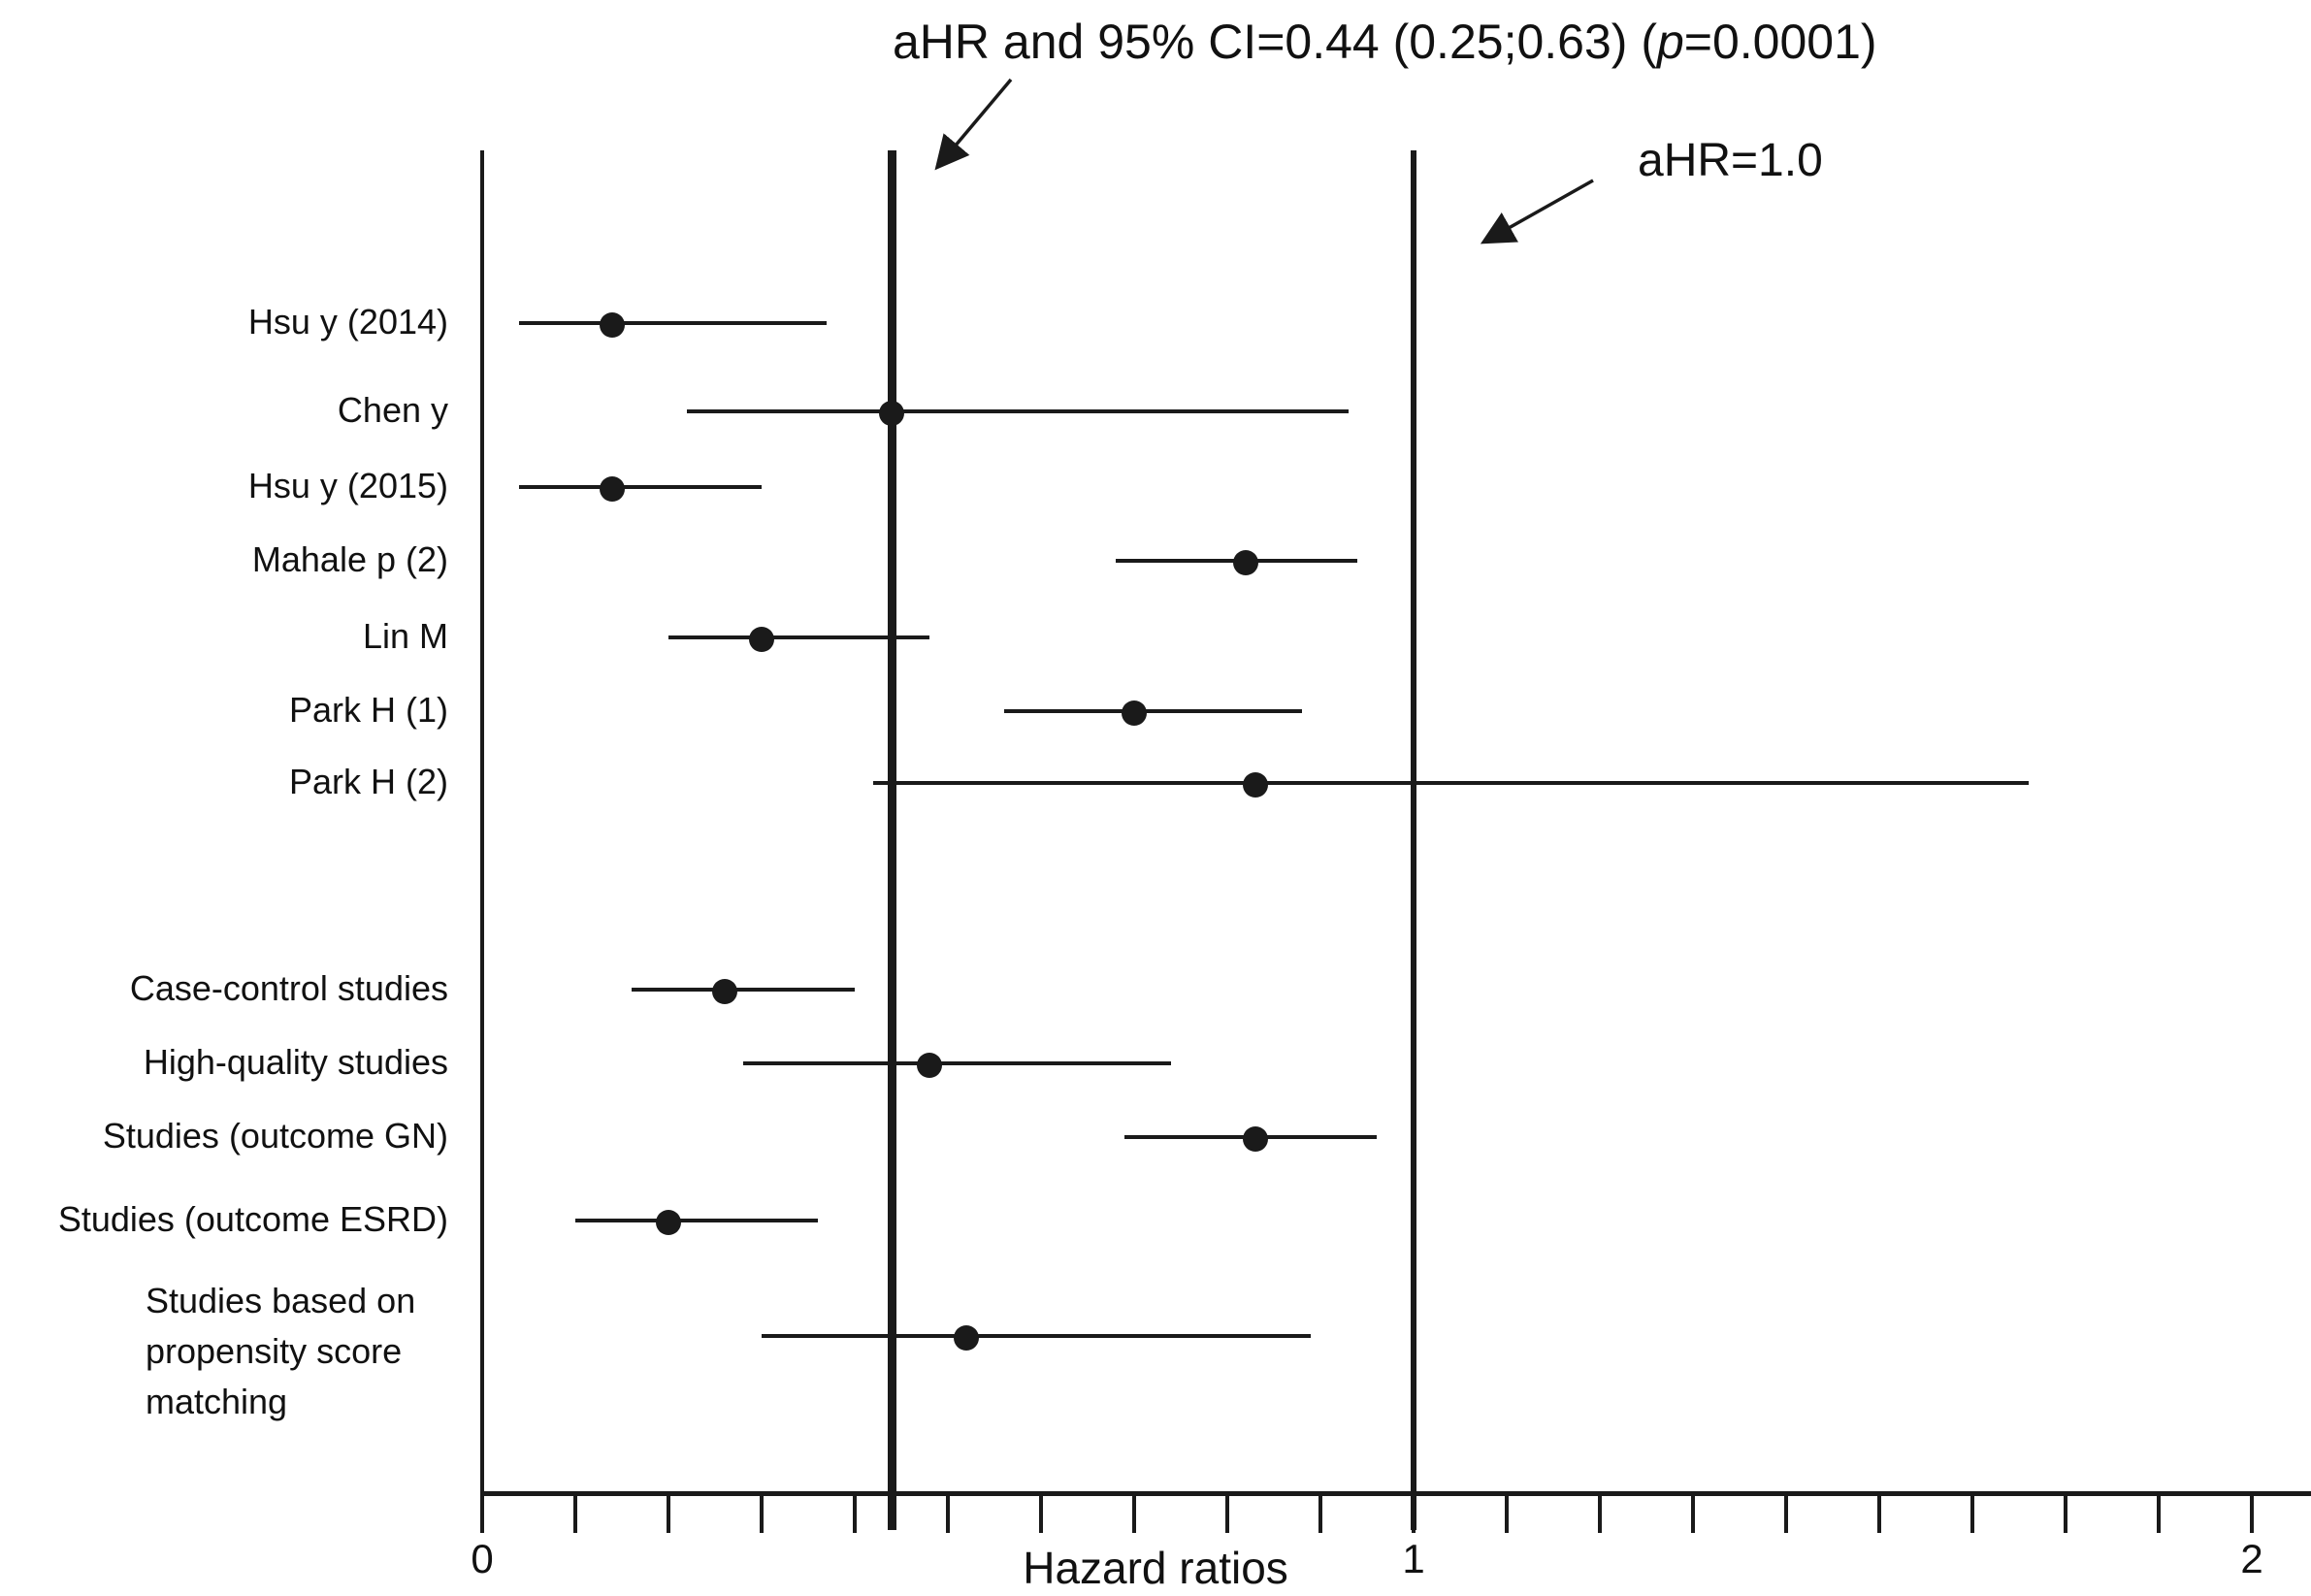 The height and width of the screenshot is (1596, 2311). I want to click on y-axis-line, so click(482, 840).